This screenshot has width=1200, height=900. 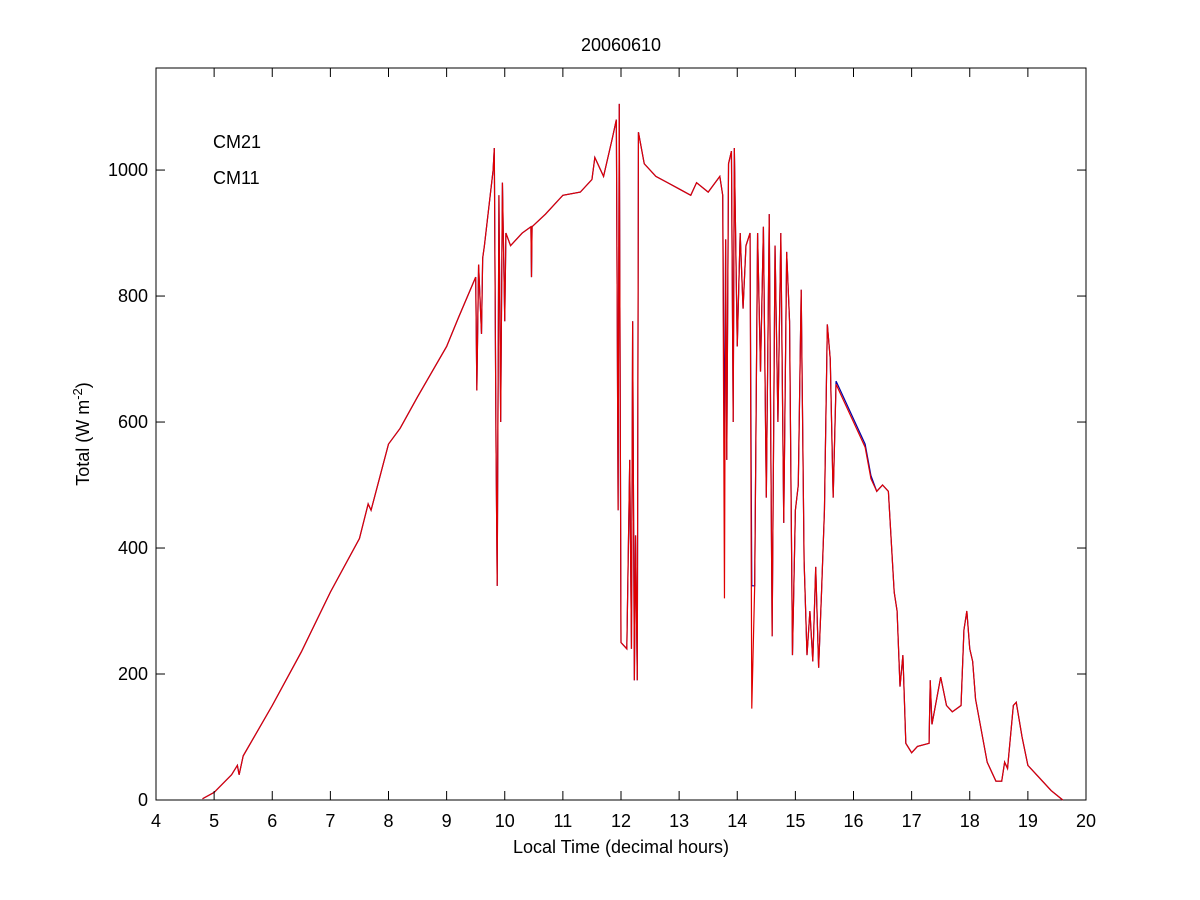 What do you see at coordinates (133, 296) in the screenshot?
I see `y-tick-label: 800` at bounding box center [133, 296].